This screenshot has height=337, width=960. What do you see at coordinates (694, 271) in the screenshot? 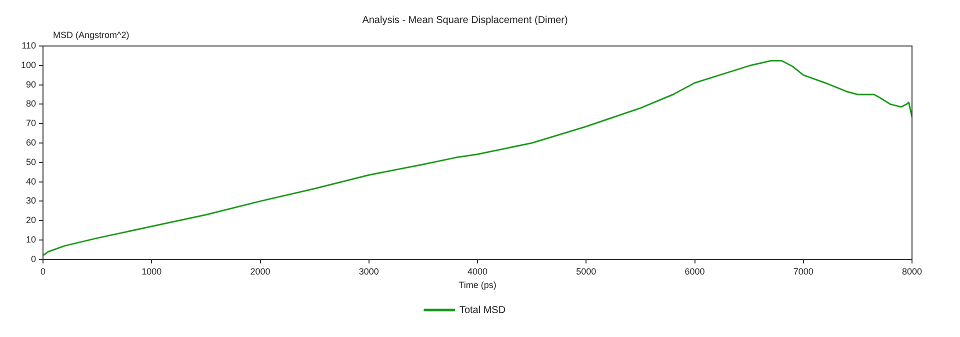
I see `x-tick-label: 6000` at bounding box center [694, 271].